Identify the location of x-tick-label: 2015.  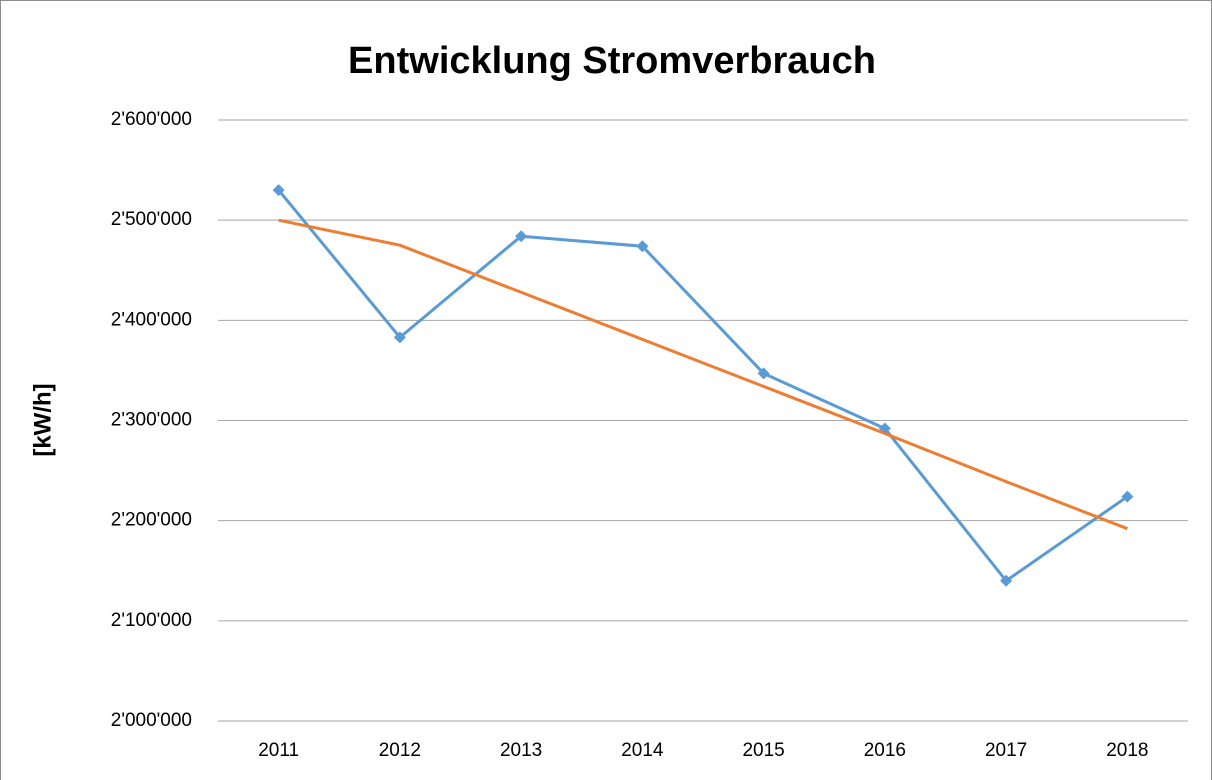
(763, 750).